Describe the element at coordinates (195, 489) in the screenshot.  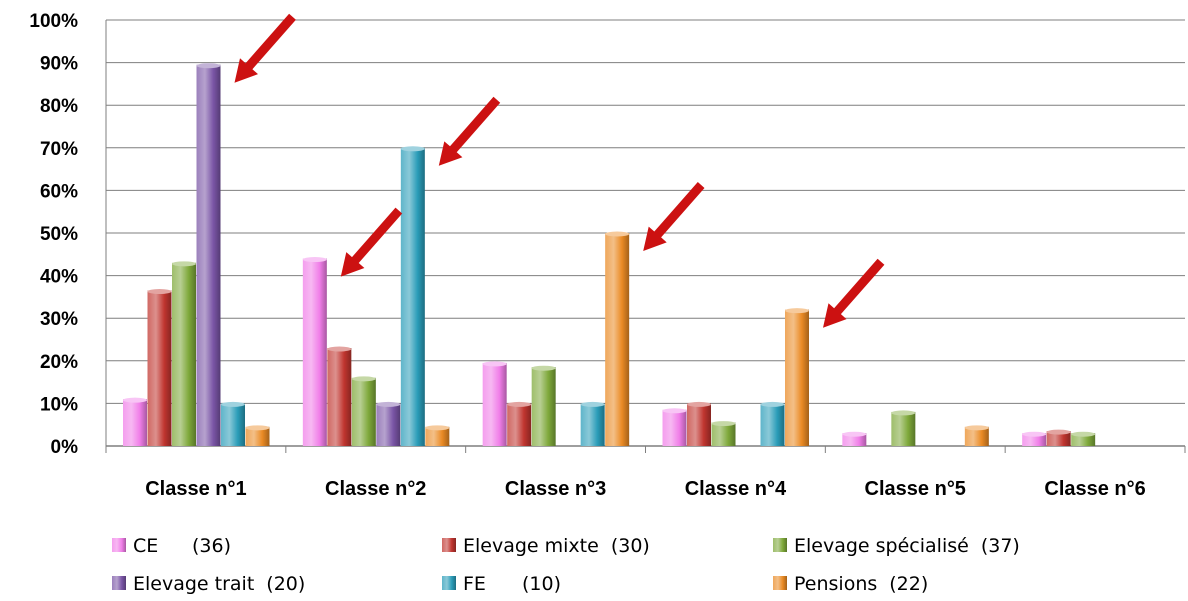
I see `x-tick-label: Classe n°1` at that location.